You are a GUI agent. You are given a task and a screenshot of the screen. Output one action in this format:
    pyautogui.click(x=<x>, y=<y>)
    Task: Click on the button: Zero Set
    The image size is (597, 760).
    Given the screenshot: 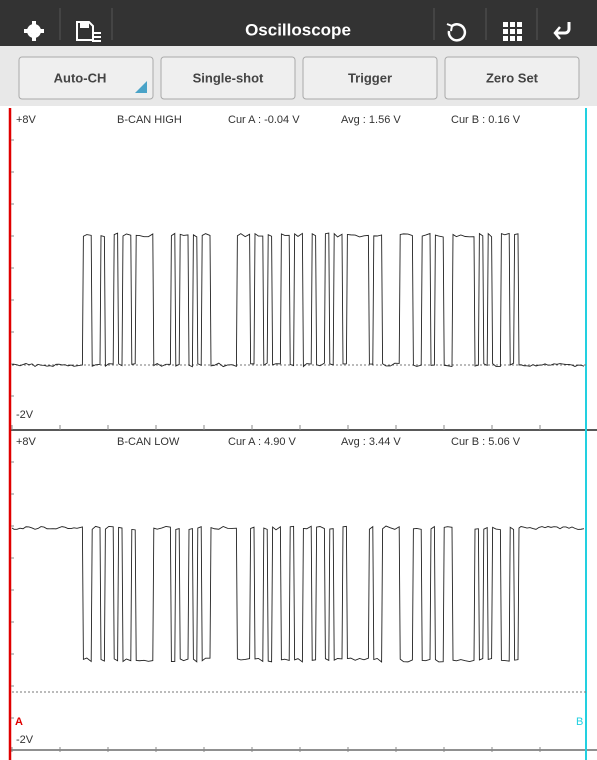 What is the action you would take?
    pyautogui.click(x=512, y=78)
    